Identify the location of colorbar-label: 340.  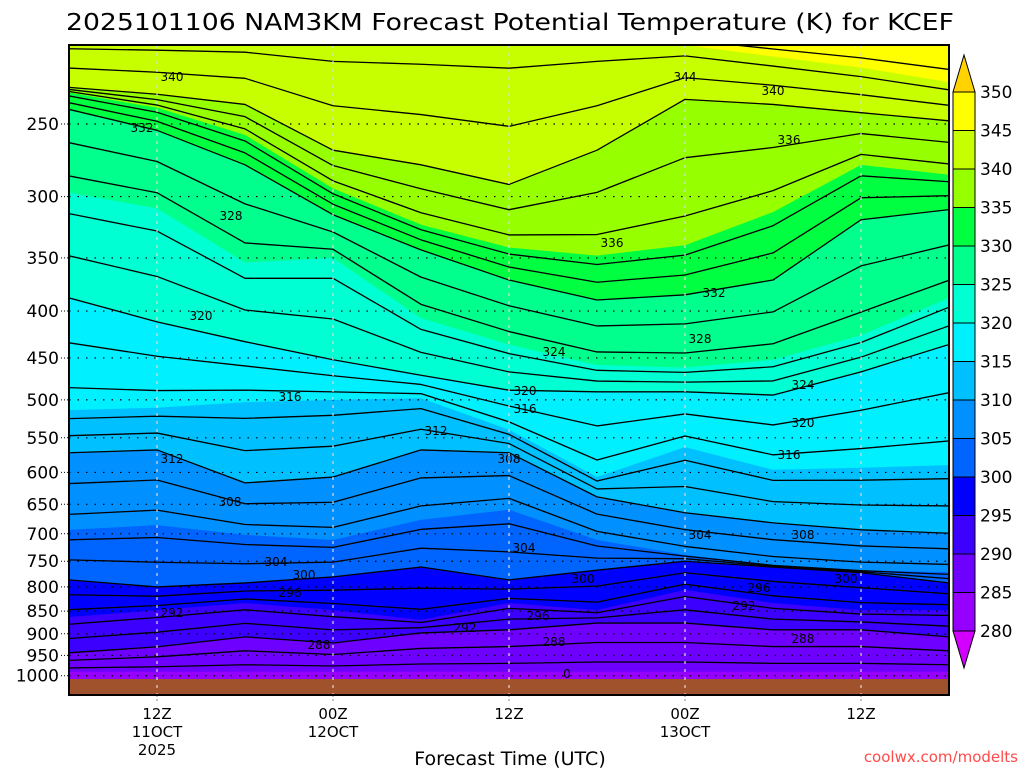
(996, 170).